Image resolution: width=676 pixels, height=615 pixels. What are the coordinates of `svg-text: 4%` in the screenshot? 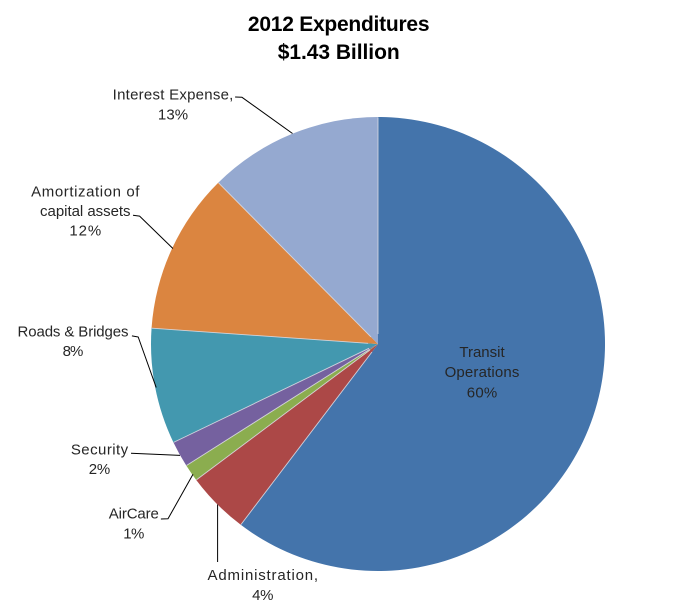 It's located at (262, 595).